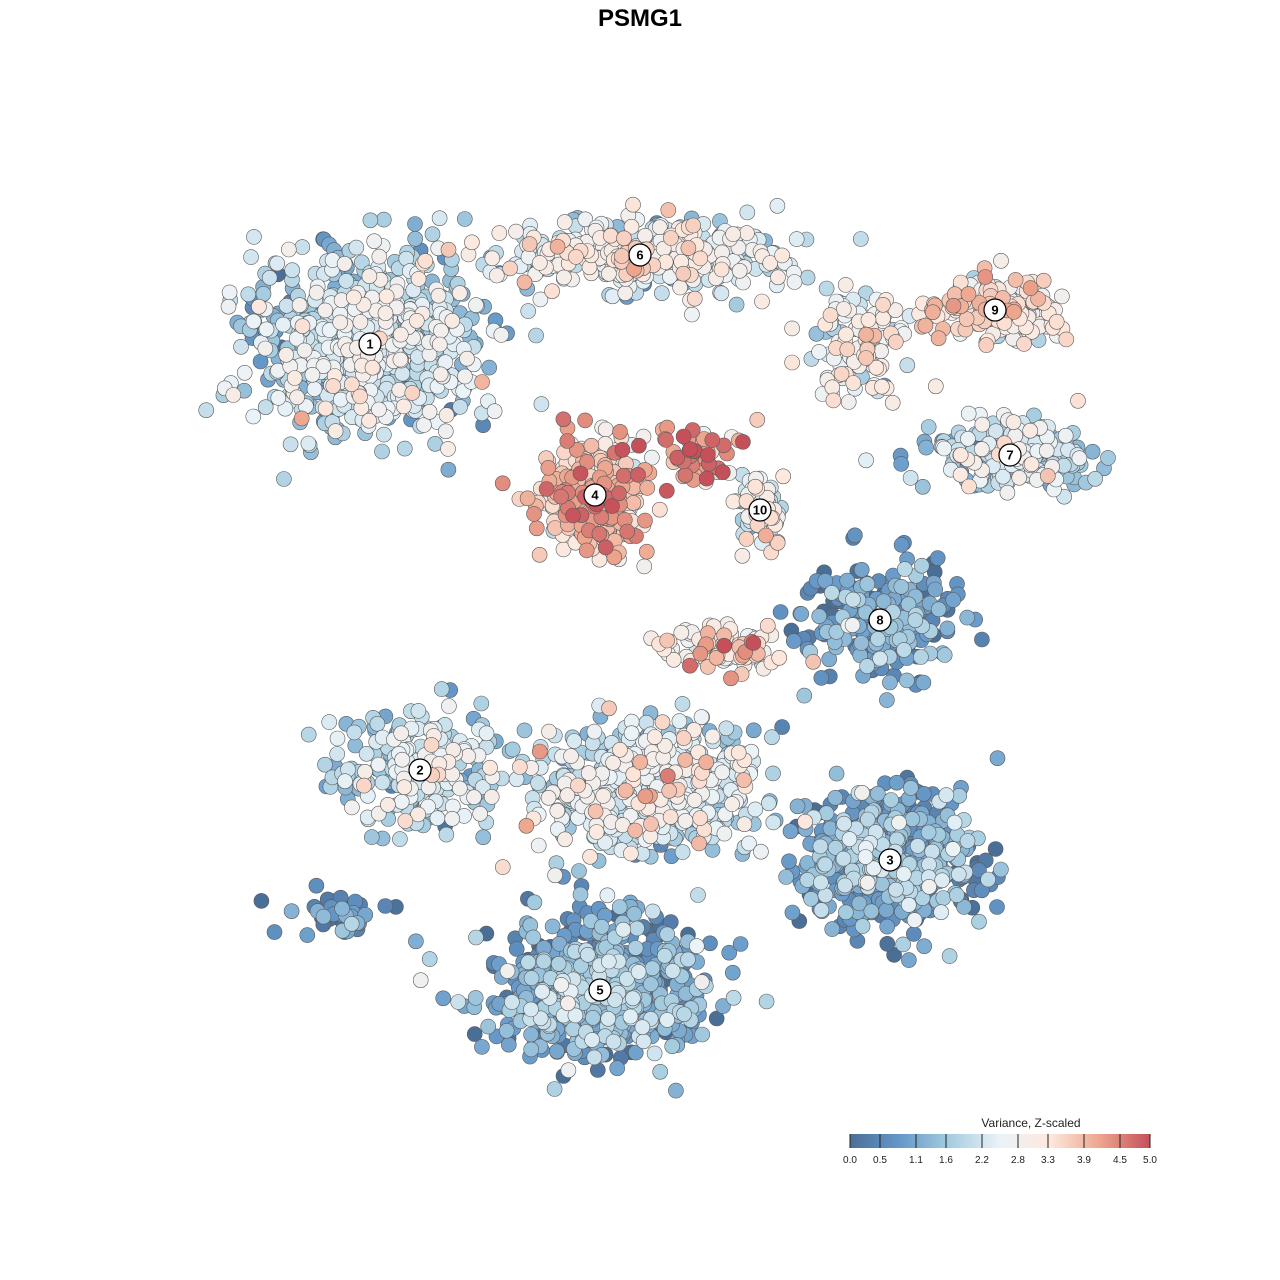  I want to click on legend-tick-label: 4.5, so click(1120, 1160).